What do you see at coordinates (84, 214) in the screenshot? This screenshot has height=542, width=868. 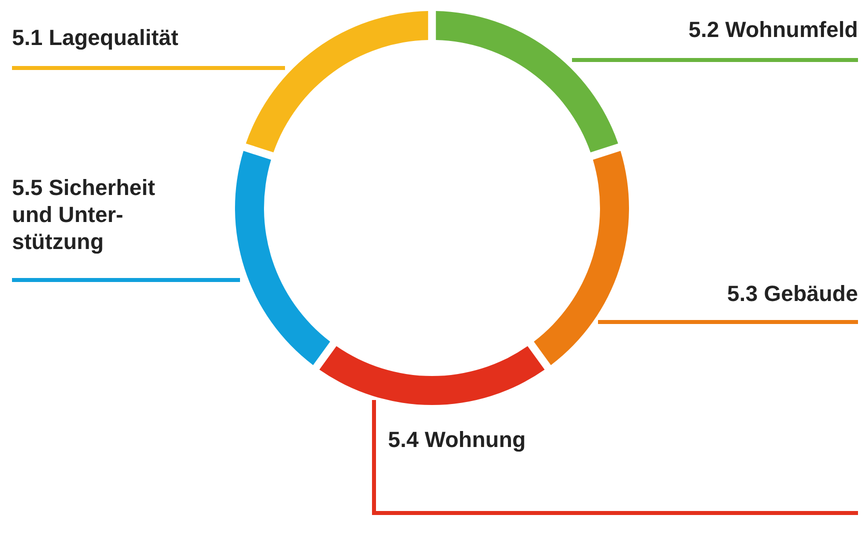 I see `slice-label: 5.5 Sicherheit und Unter-stützung` at bounding box center [84, 214].